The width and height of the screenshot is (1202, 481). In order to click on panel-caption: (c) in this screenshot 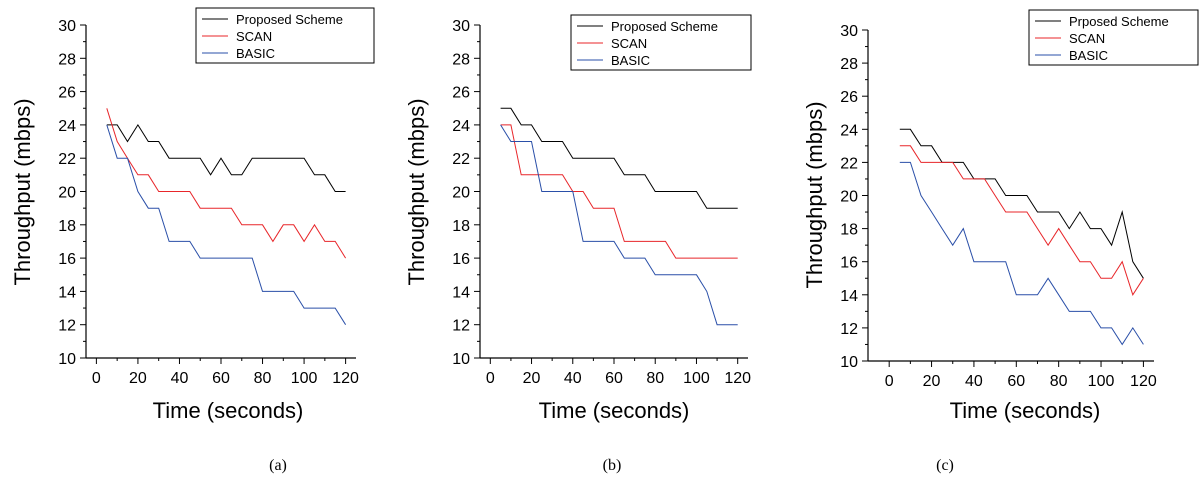, I will do `click(945, 465)`.